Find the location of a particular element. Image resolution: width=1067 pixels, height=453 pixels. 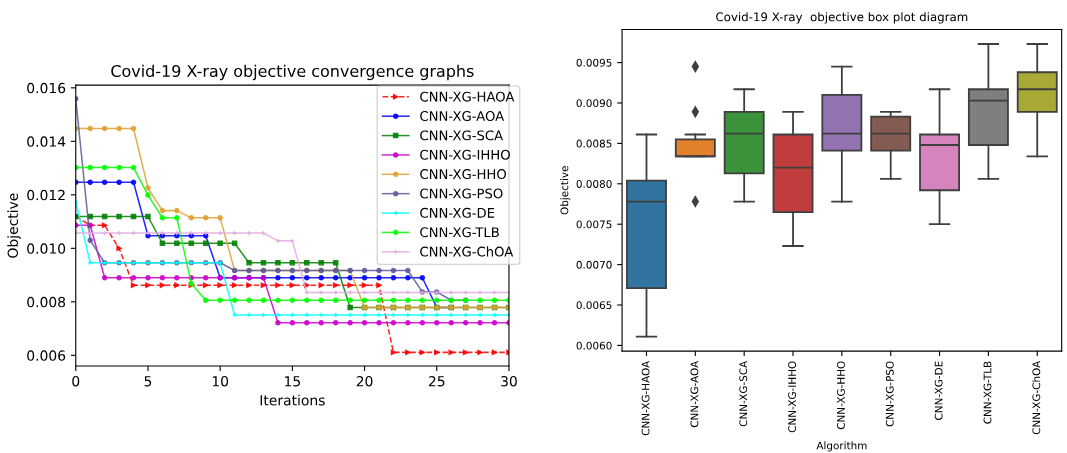

y-tick-label: 0.008 is located at coordinates (46, 302).